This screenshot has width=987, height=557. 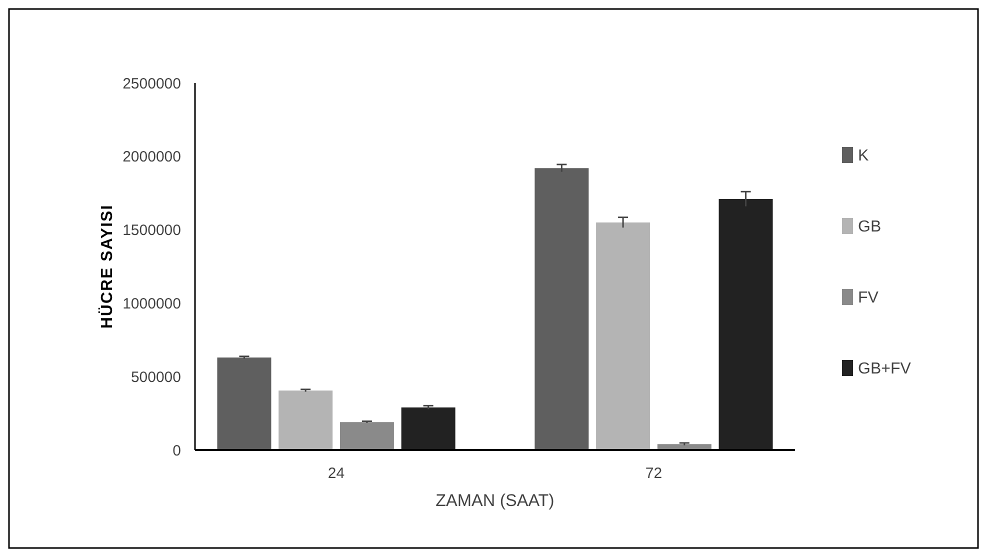 What do you see at coordinates (863, 156) in the screenshot?
I see `legend-label: K` at bounding box center [863, 156].